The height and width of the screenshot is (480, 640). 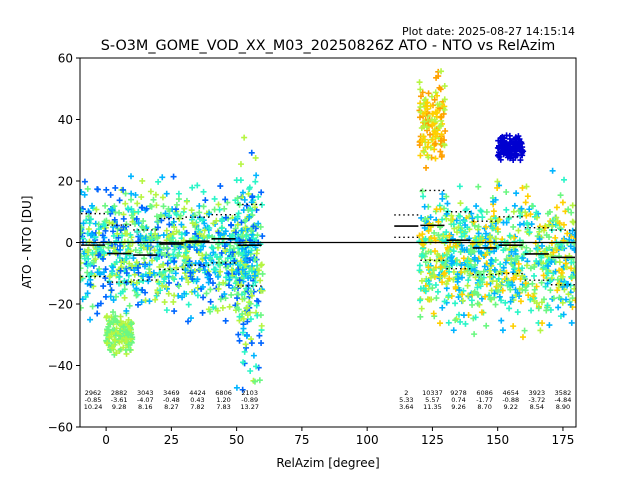 What do you see at coordinates (510, 400) in the screenshot?
I see `bin-mean-label: -0.88` at bounding box center [510, 400].